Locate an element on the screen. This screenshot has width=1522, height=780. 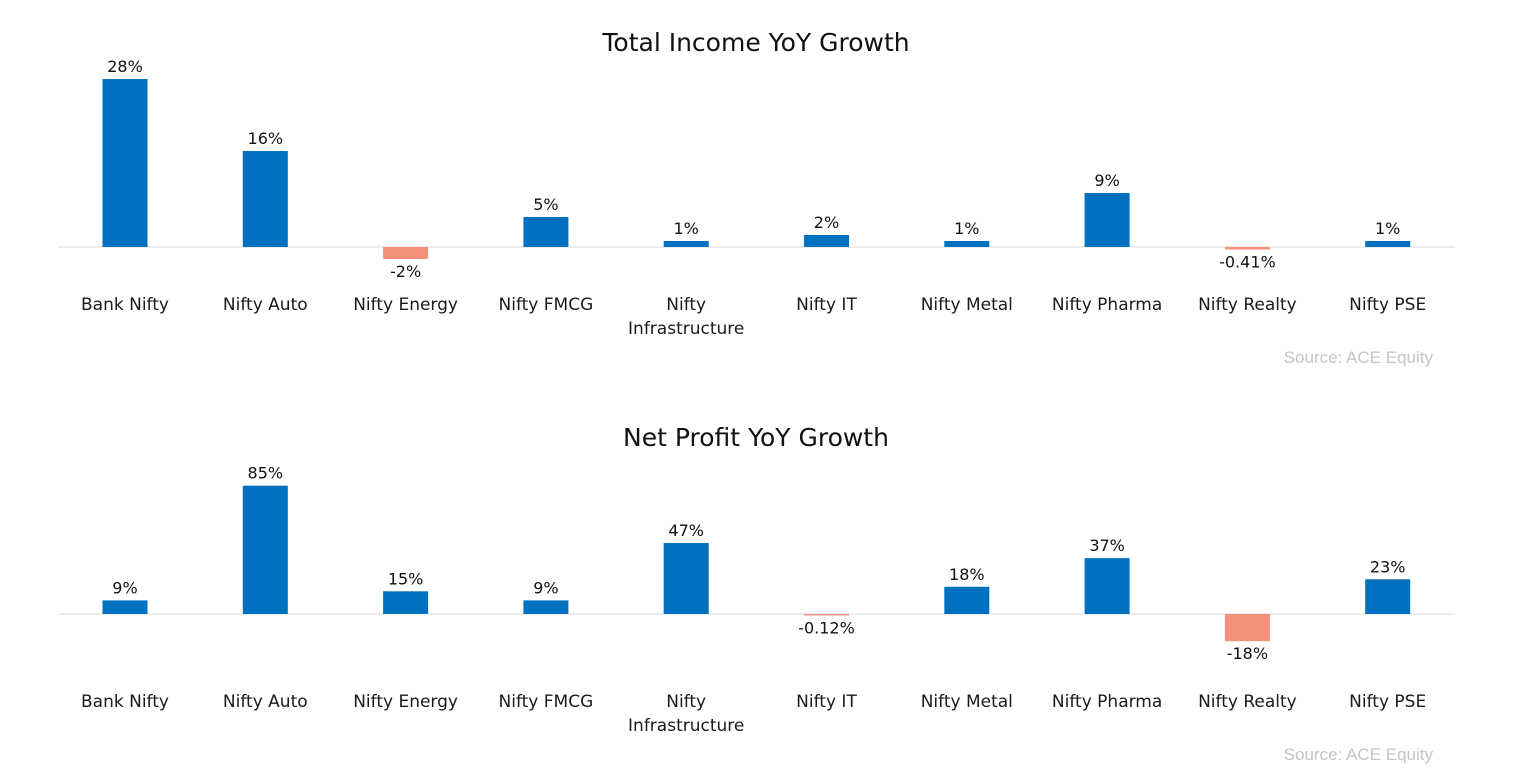
chart-title: Net Profit YoY Growth is located at coordinates (756, 437).